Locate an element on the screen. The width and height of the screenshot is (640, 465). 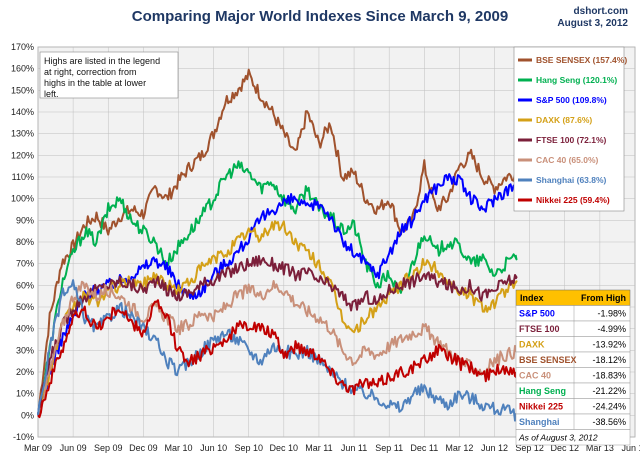
x-tick-label: Sep 12 is located at coordinates (529, 448).